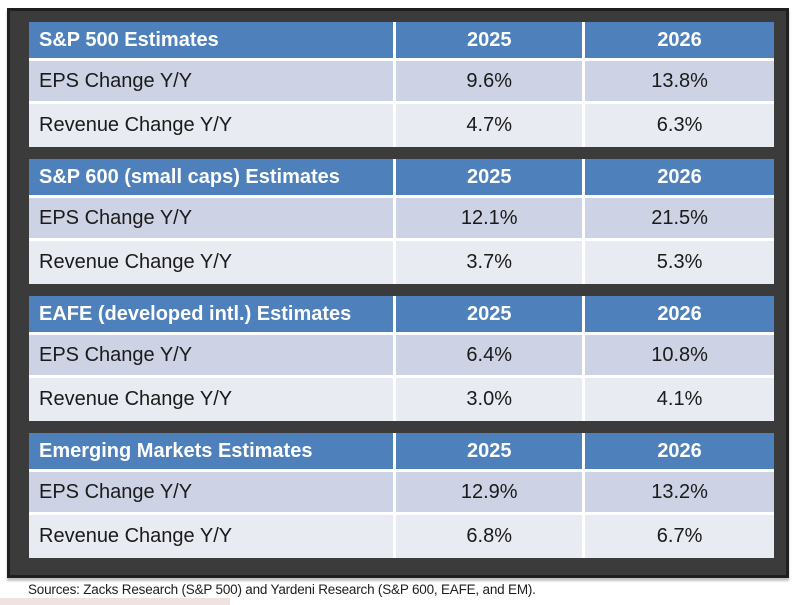 The width and height of the screenshot is (800, 605). I want to click on header-row: S&P 500 Estimates 2025 2026, so click(401, 41).